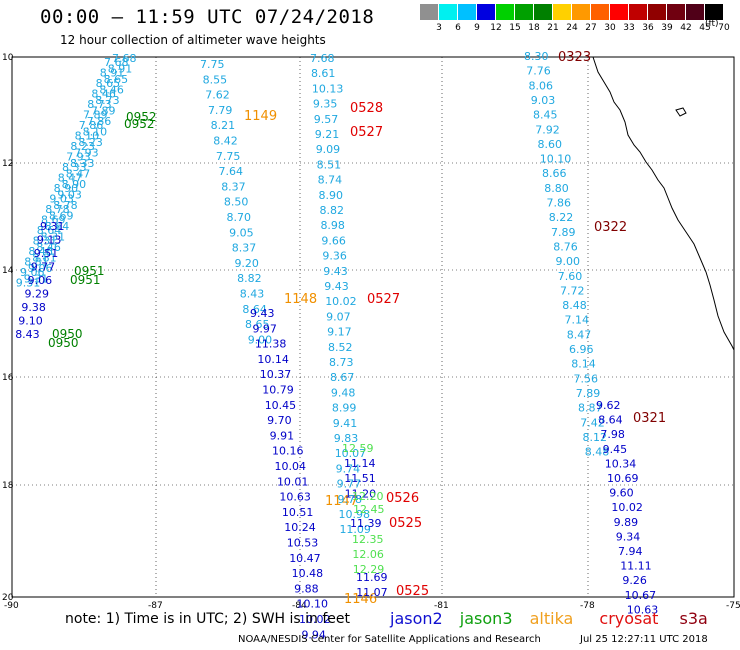  I want to click on swh-value: 7.60, so click(570, 276).